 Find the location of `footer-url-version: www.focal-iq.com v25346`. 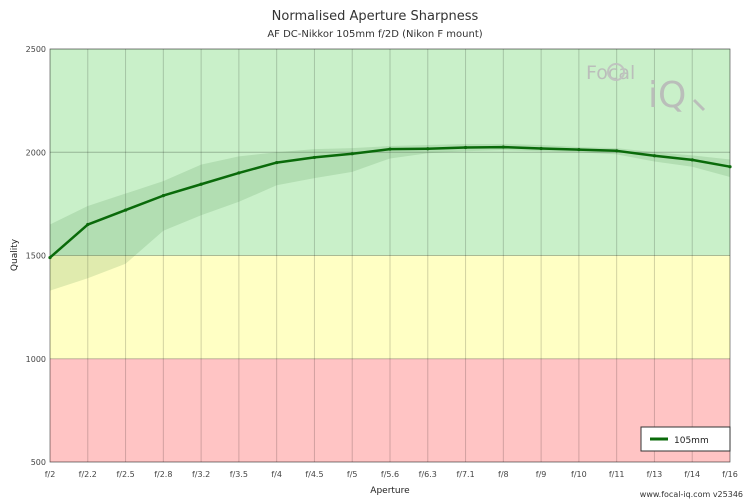

footer-url-version: www.focal-iq.com v25346 is located at coordinates (691, 494).